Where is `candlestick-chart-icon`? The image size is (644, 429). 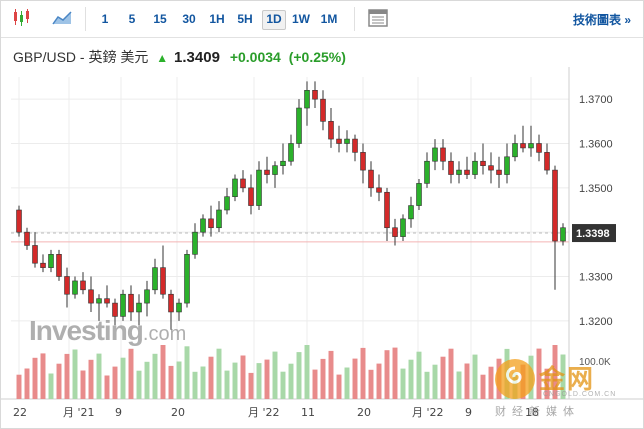 candlestick-chart-icon is located at coordinates (22, 18).